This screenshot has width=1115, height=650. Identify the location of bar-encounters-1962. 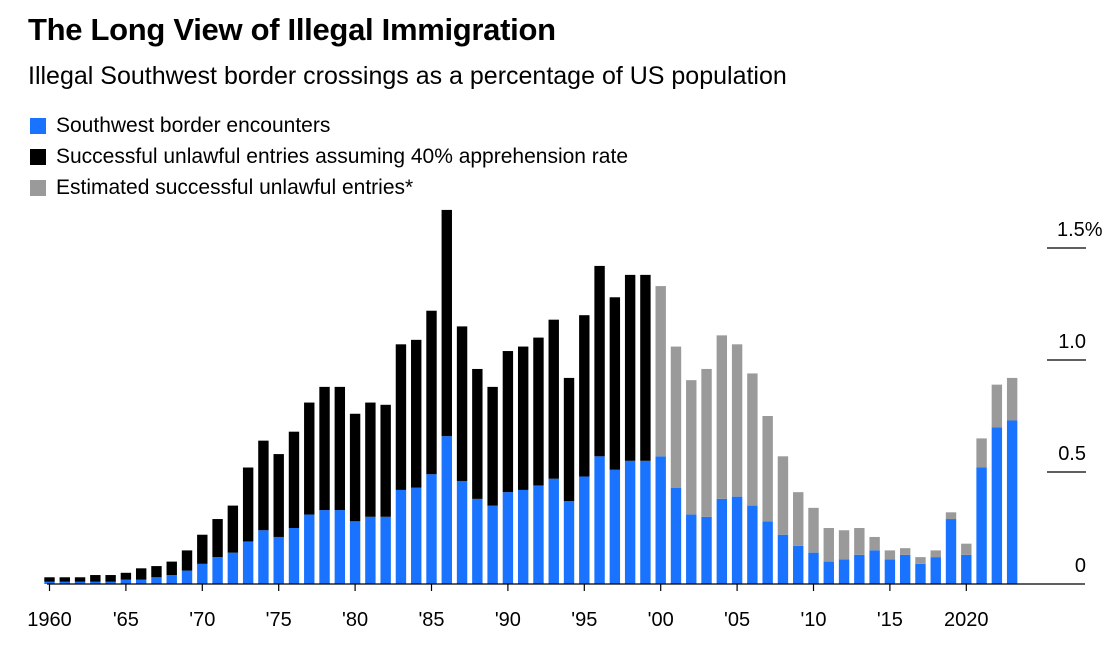
(80, 582).